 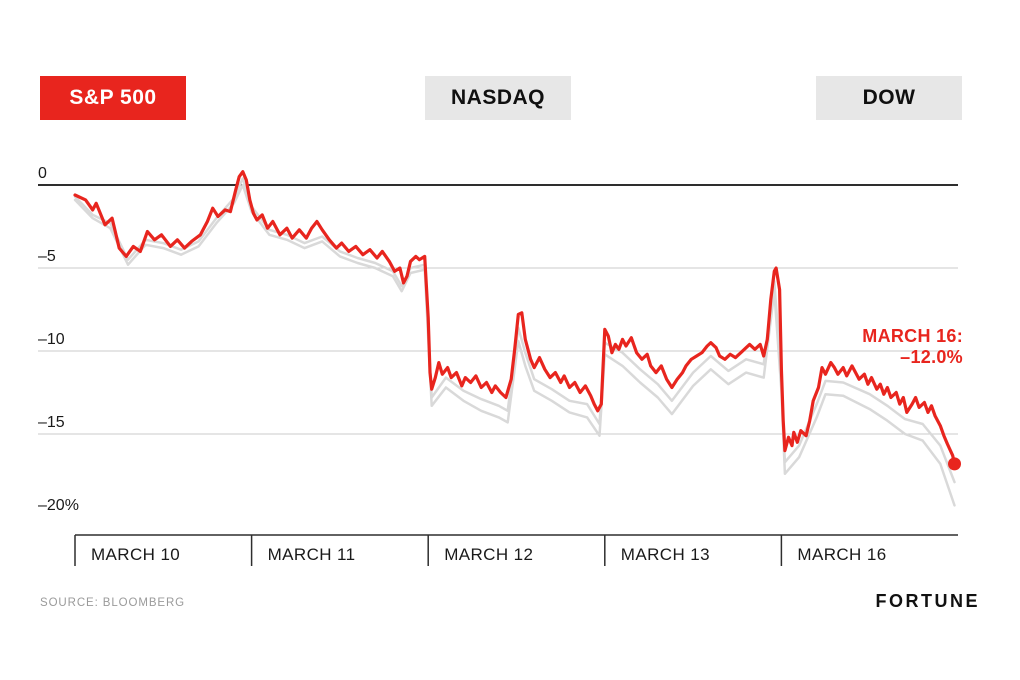 What do you see at coordinates (51, 339) in the screenshot?
I see `y-axis-label: –10` at bounding box center [51, 339].